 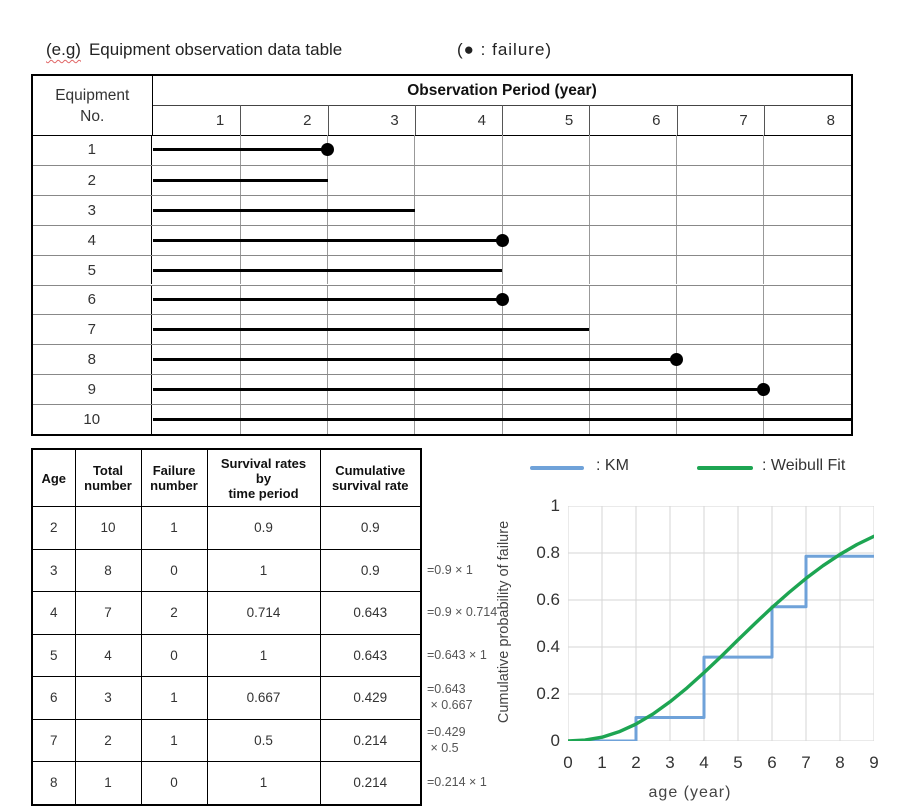 What do you see at coordinates (548, 599) in the screenshot?
I see `y-tick: 0.6` at bounding box center [548, 599].